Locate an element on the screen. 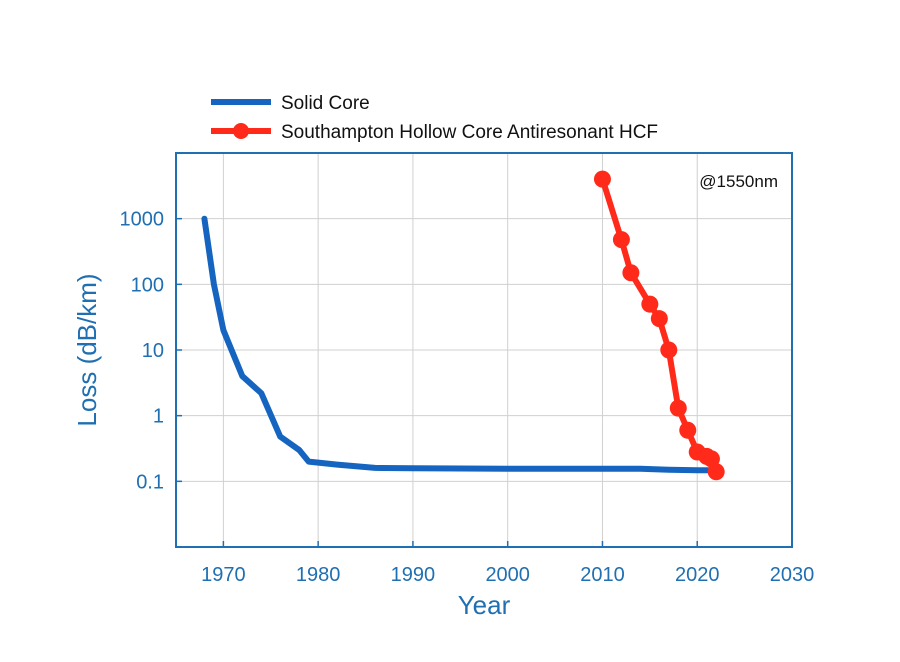  x-tick-label: 2020 is located at coordinates (697, 575).